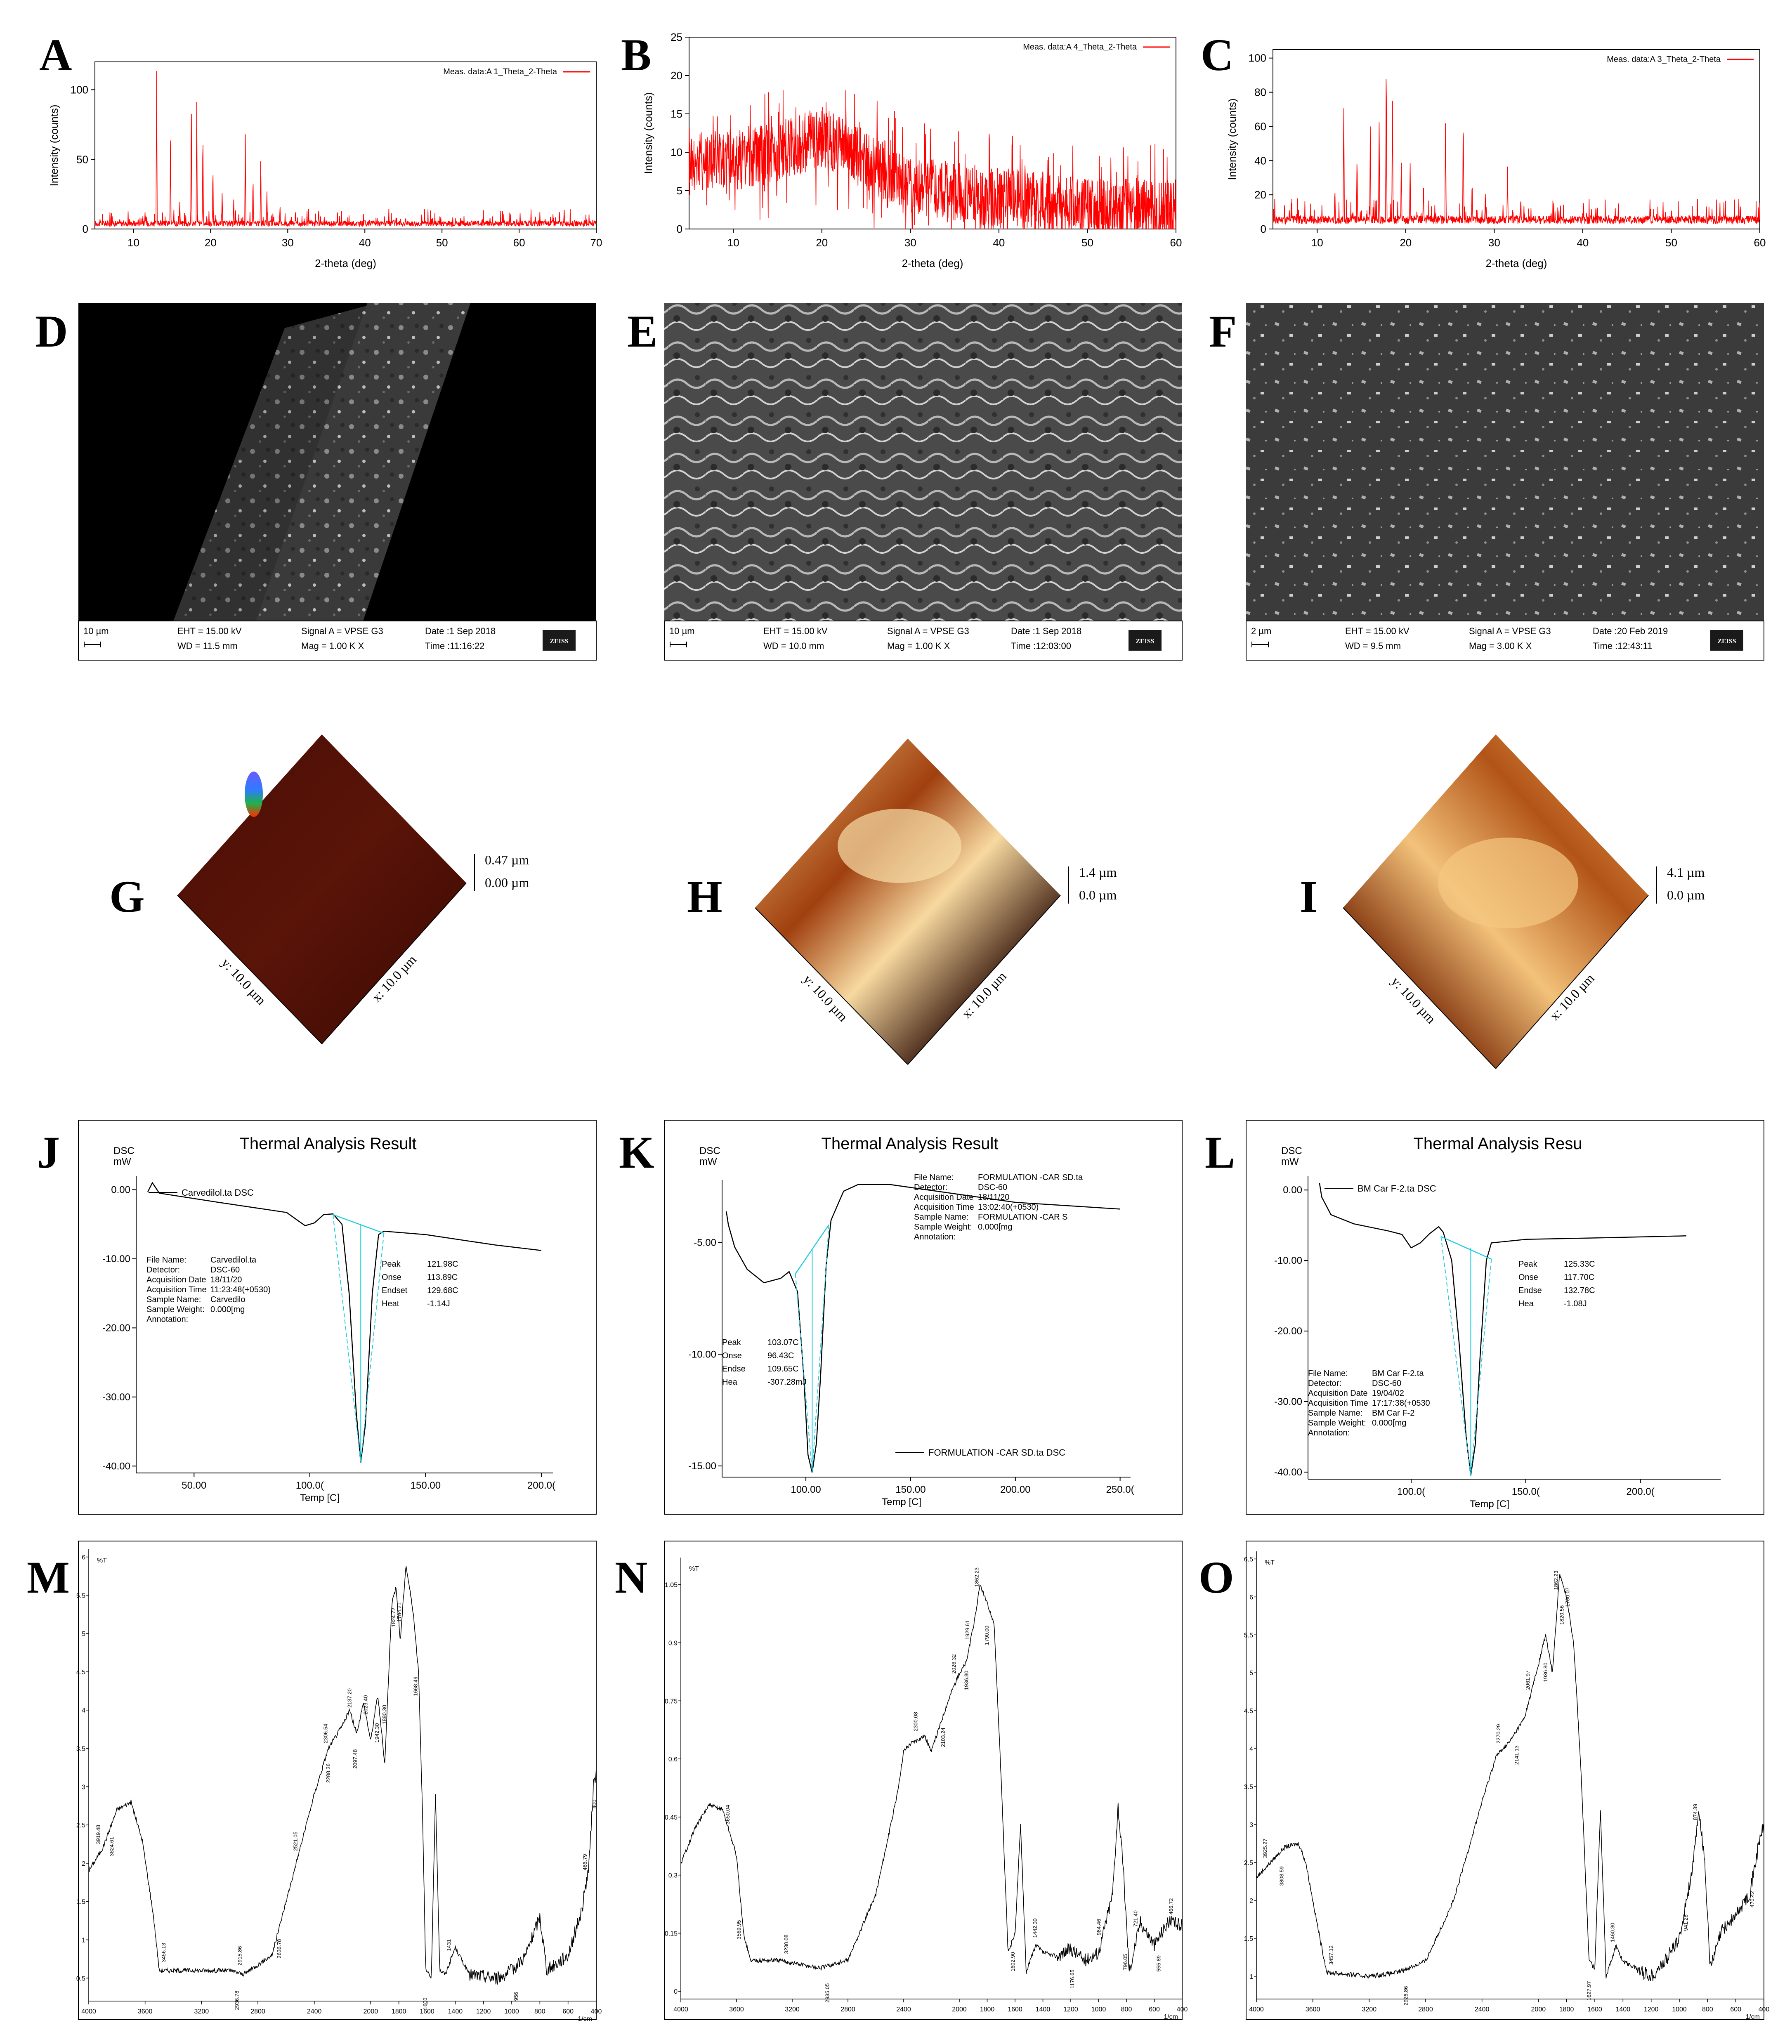  What do you see at coordinates (1516, 139) in the screenshot?
I see `plot-frame` at bounding box center [1516, 139].